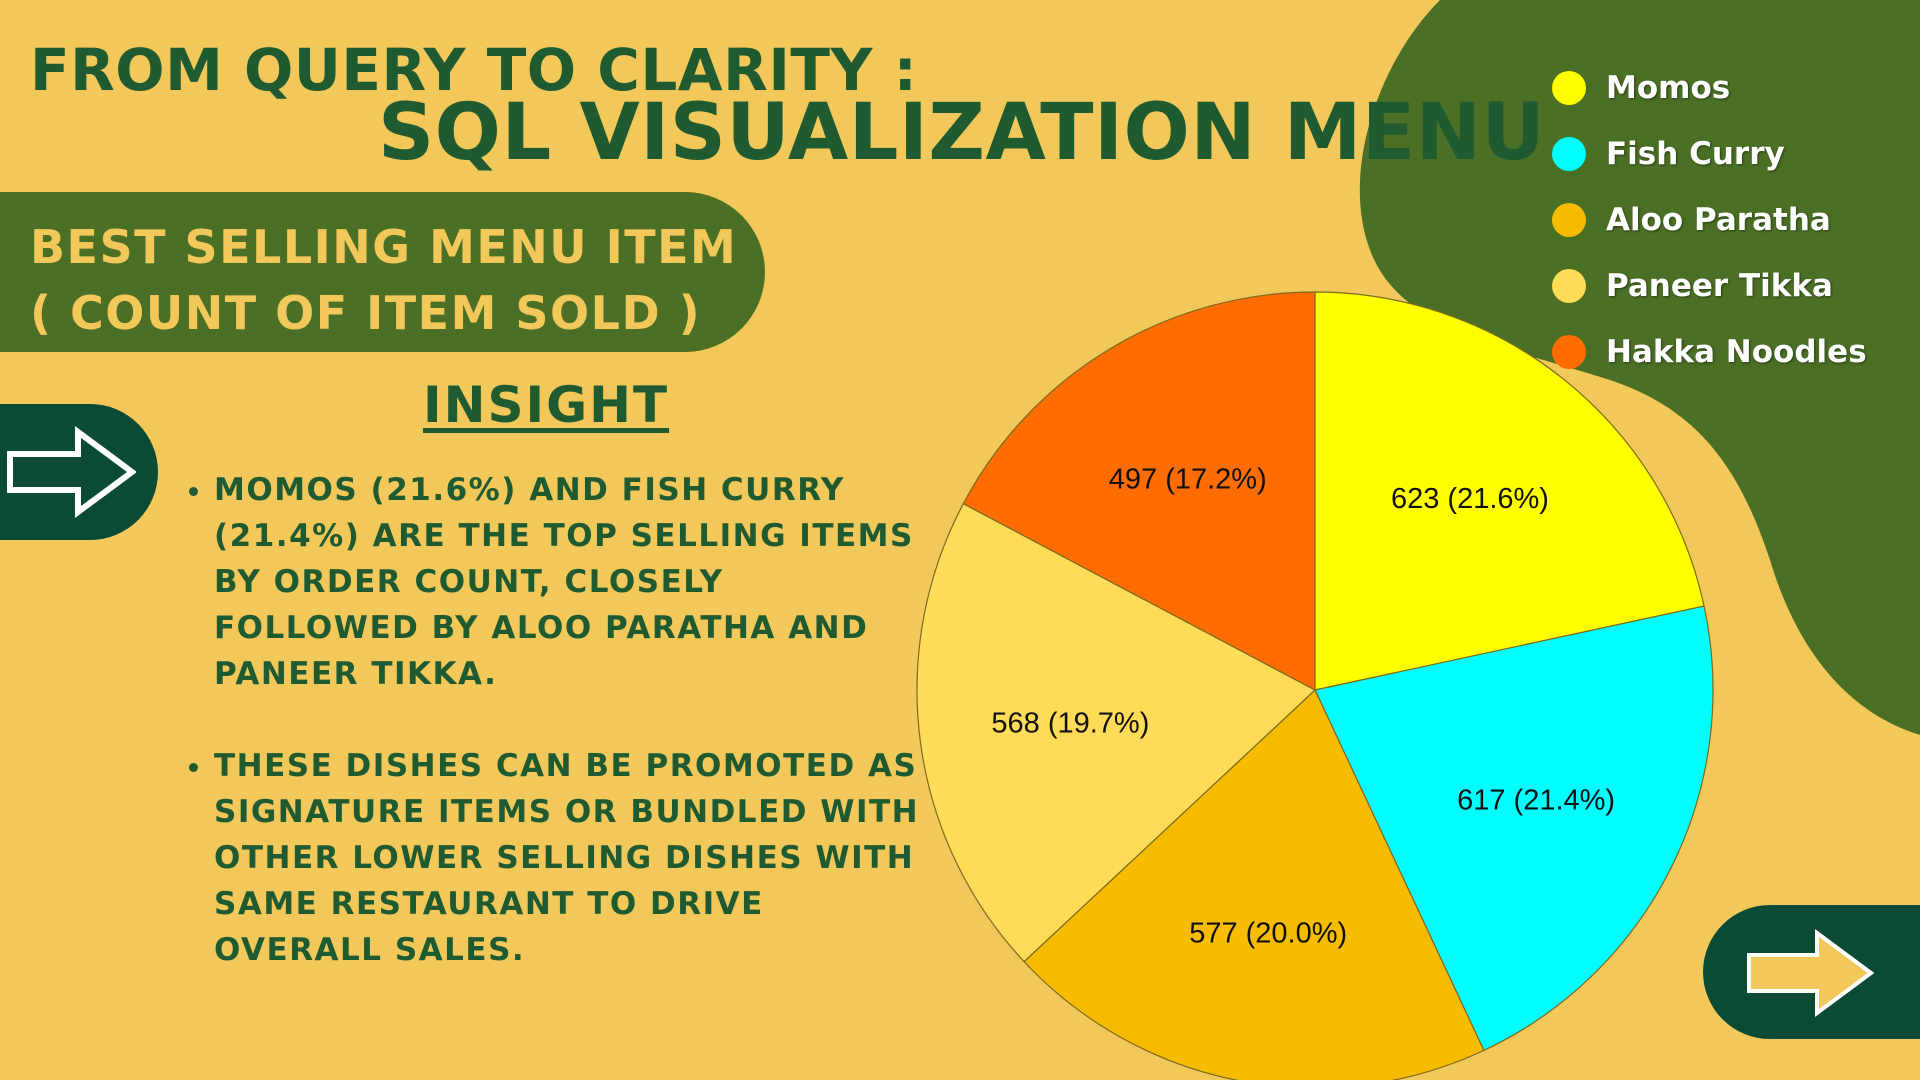  Describe the element at coordinates (1070, 723) in the screenshot. I see `pie-data-label: 568 (19.7%)` at that location.